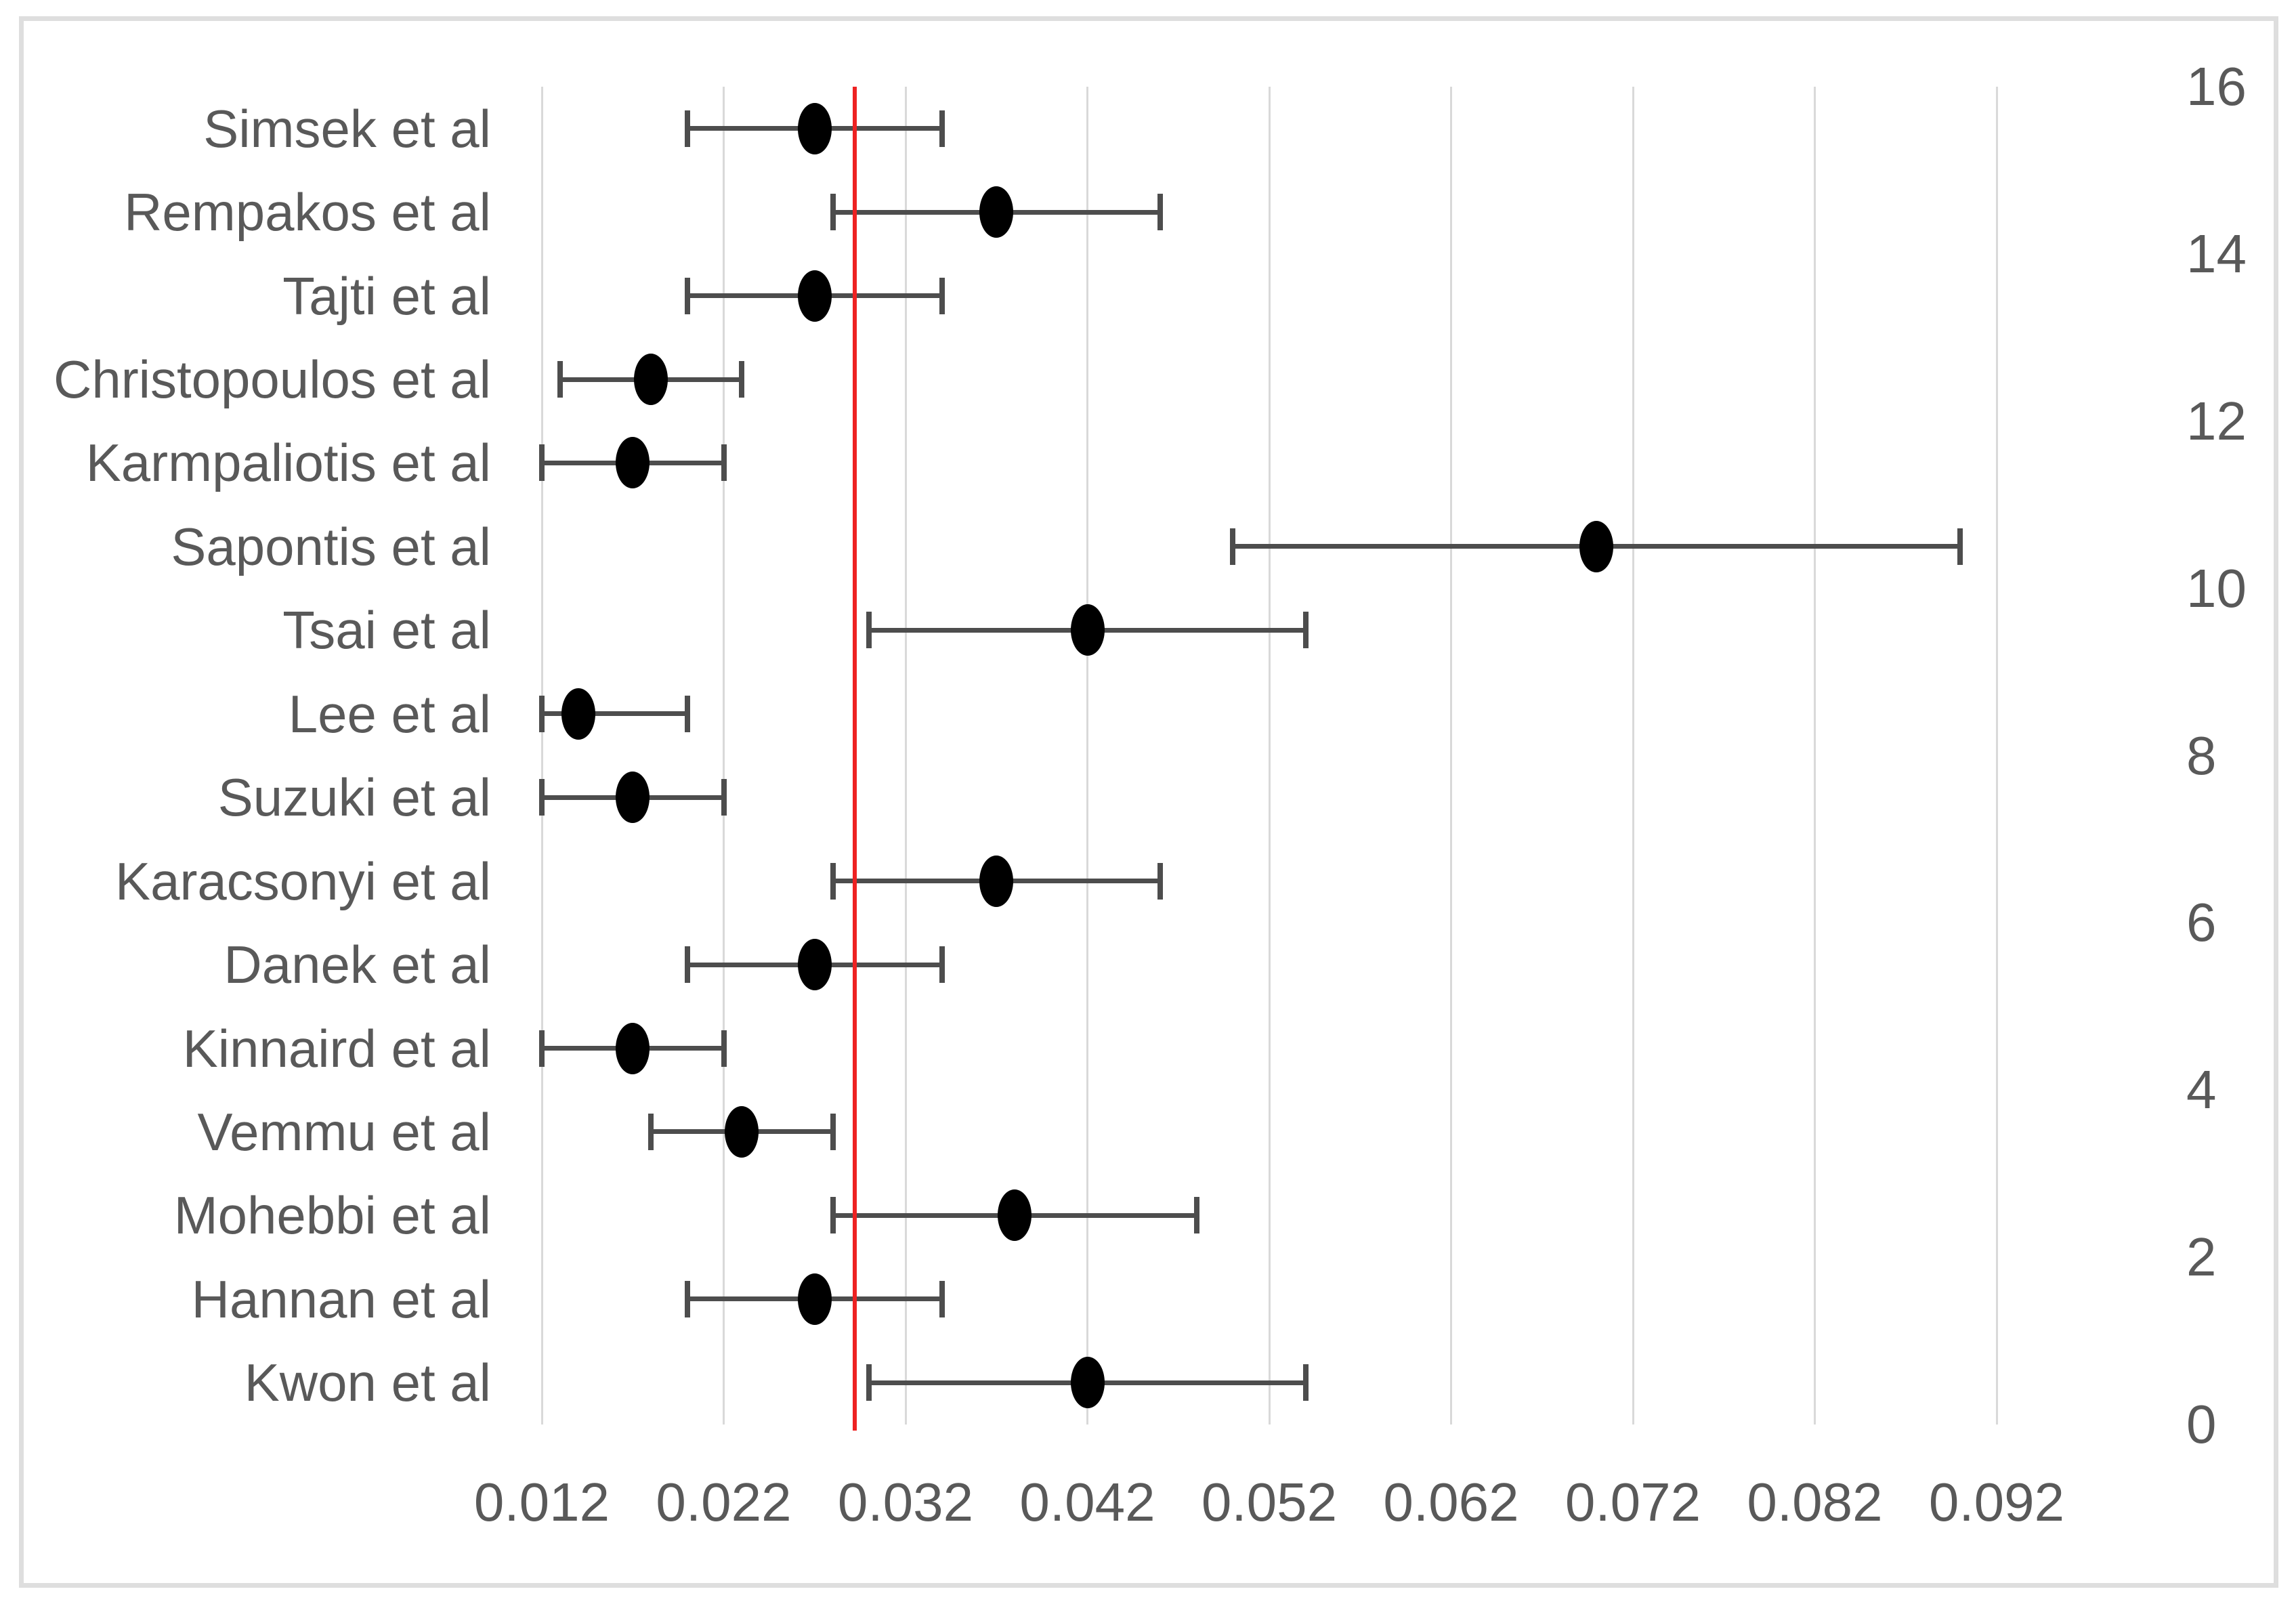 Image resolution: width=2296 pixels, height=1604 pixels. I want to click on x-axis-tick-label: 0.032, so click(905, 1502).